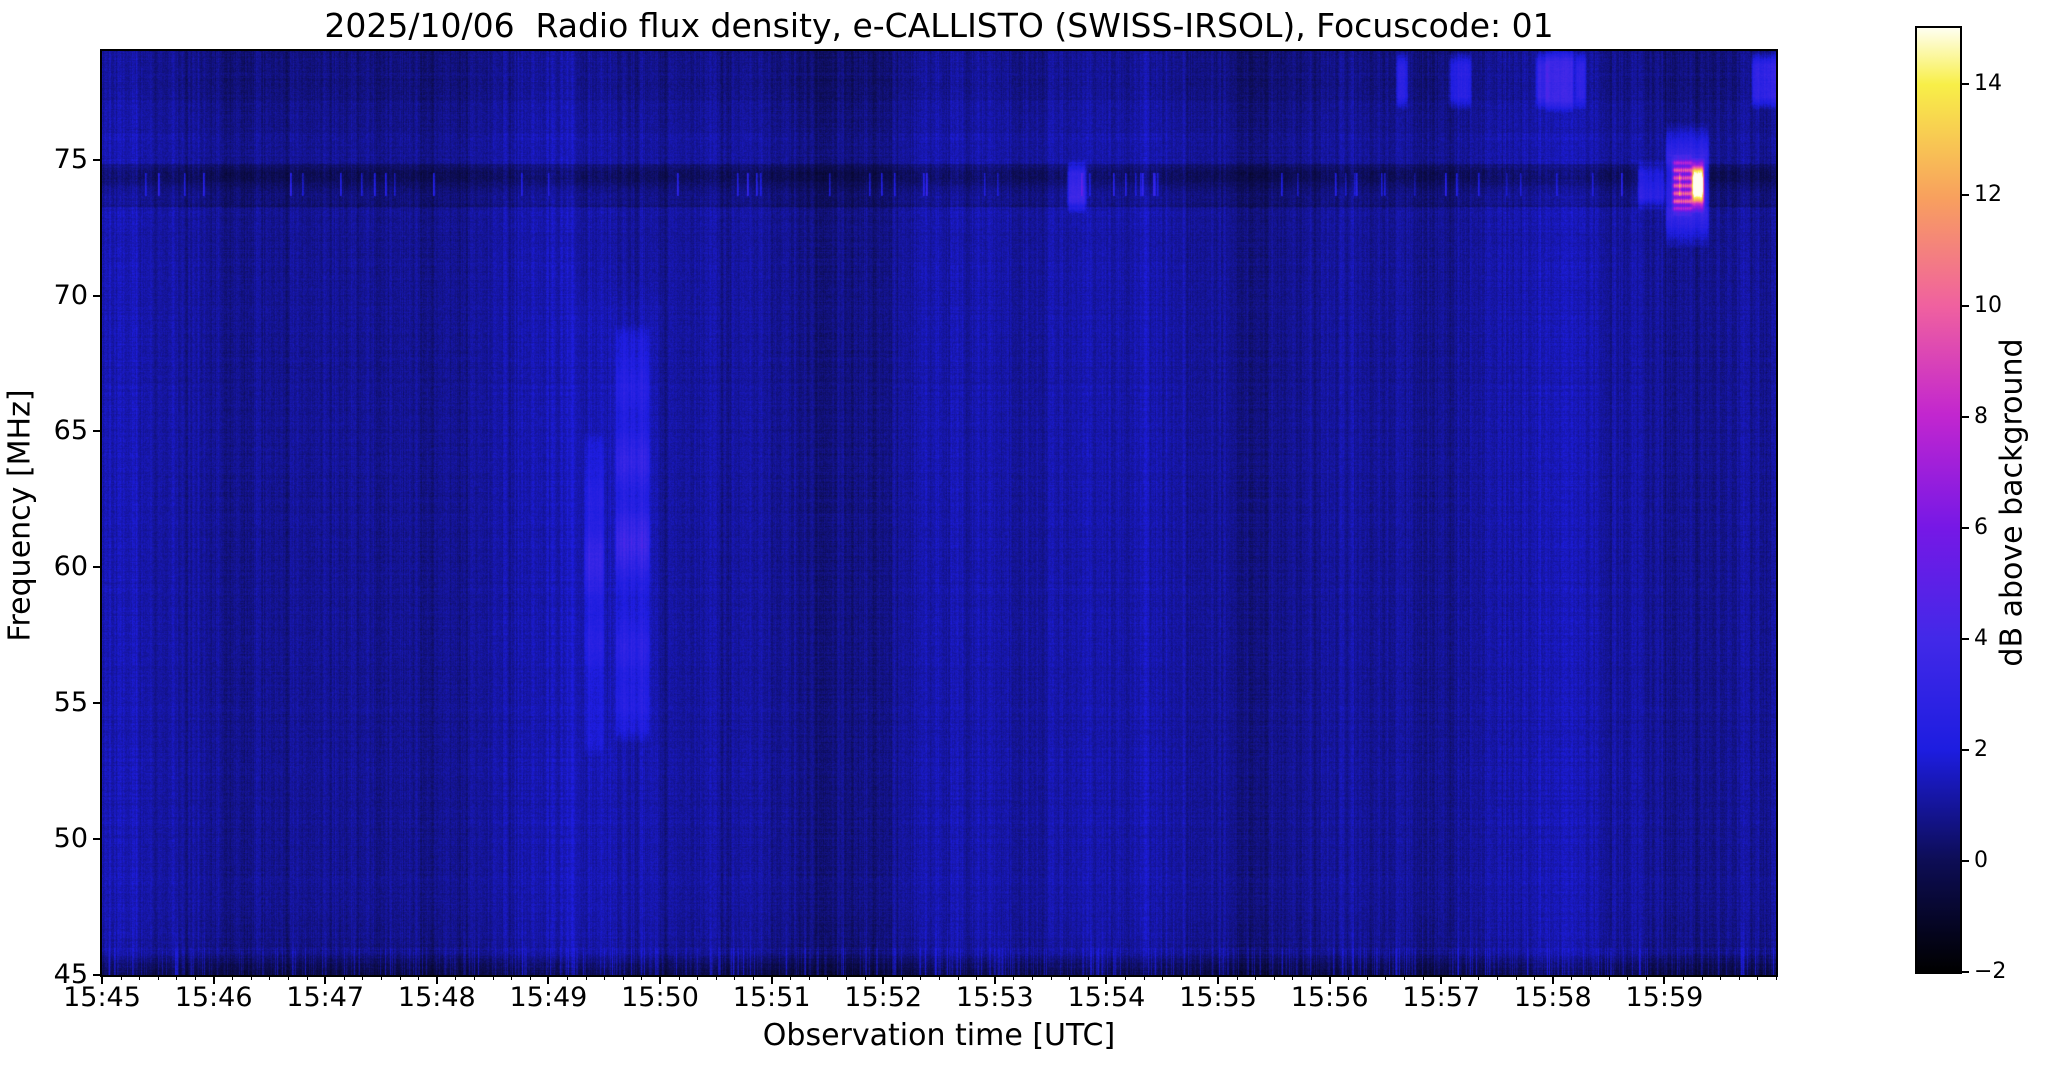  What do you see at coordinates (1988, 305) in the screenshot?
I see `colorbar-tick-label: 10` at bounding box center [1988, 305].